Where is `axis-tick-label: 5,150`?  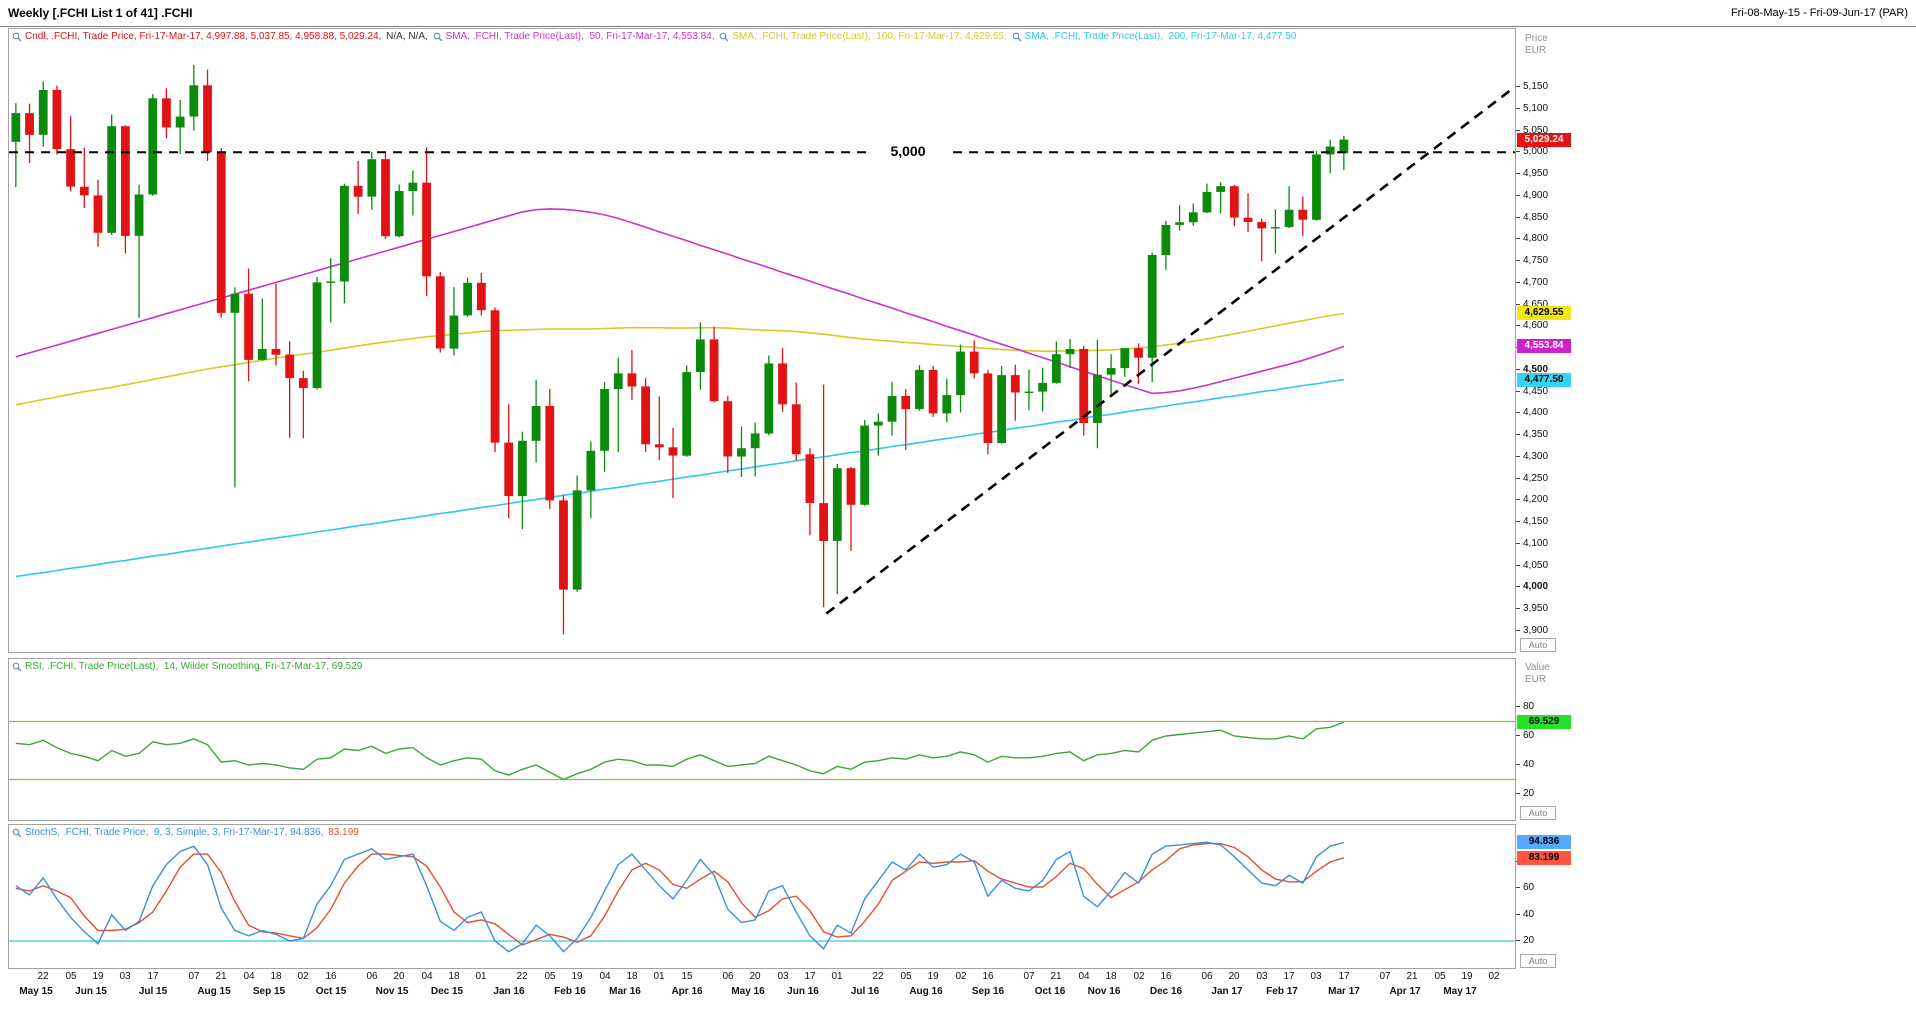 axis-tick-label: 5,150 is located at coordinates (1532, 87).